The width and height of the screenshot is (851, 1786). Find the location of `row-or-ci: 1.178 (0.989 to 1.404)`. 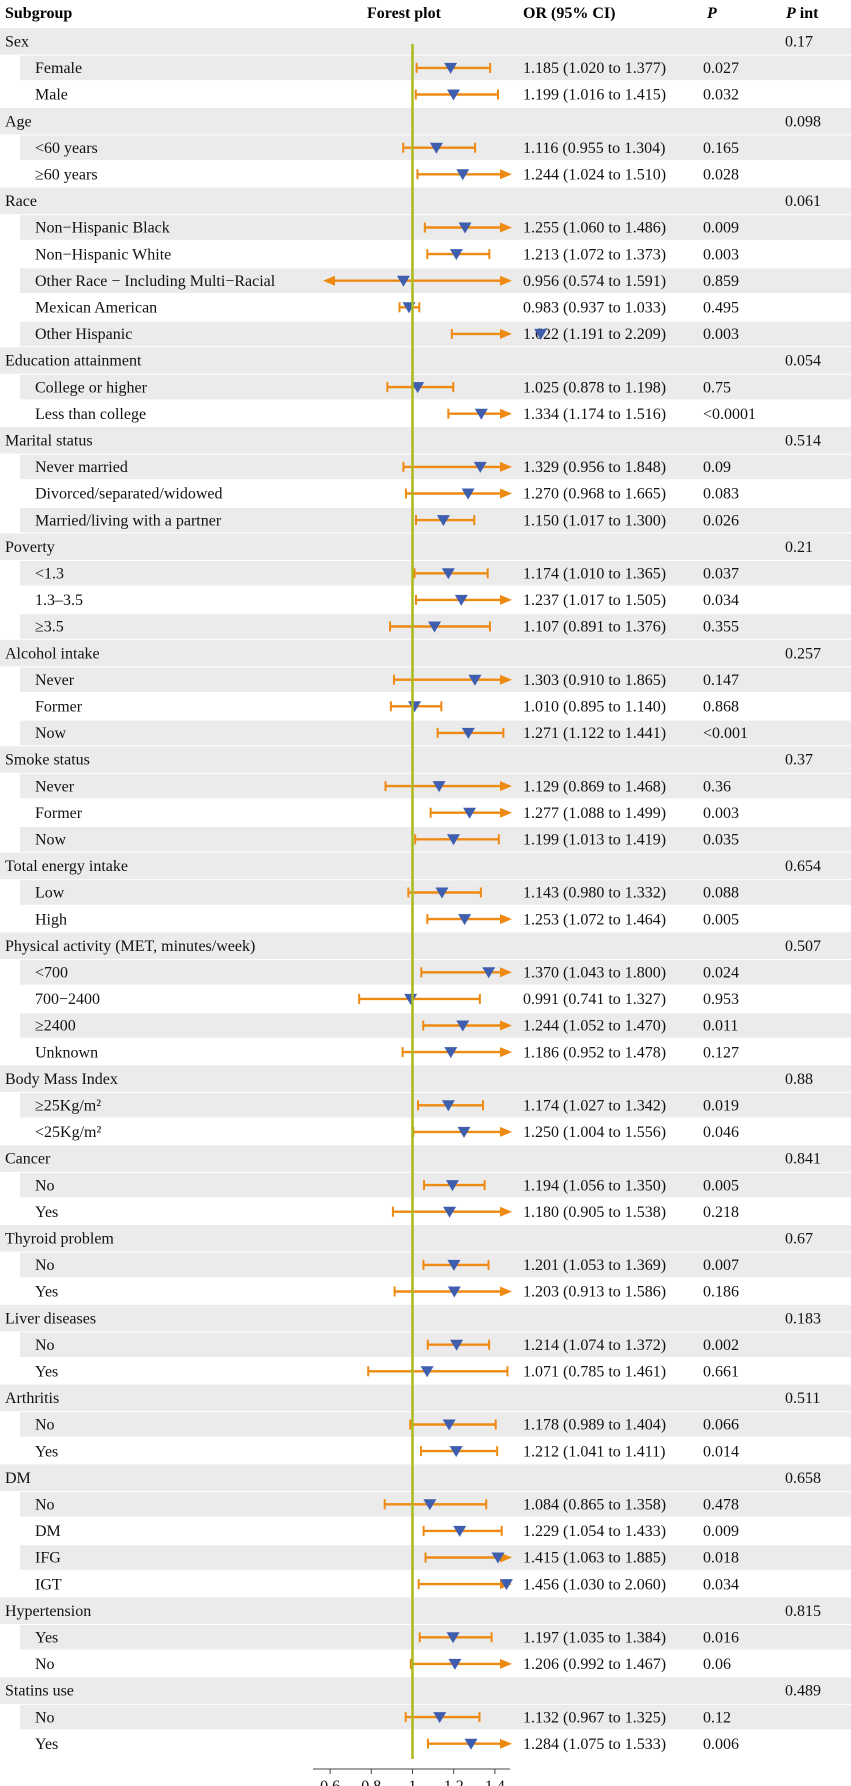

row-or-ci: 1.178 (0.989 to 1.404) is located at coordinates (594, 1425).